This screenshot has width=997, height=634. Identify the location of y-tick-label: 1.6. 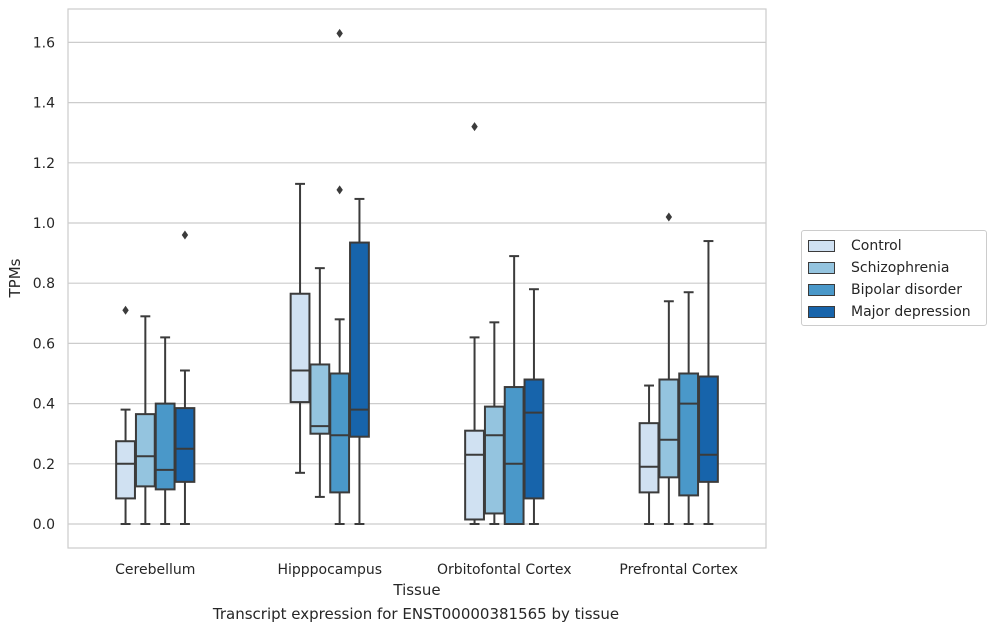
(44, 43).